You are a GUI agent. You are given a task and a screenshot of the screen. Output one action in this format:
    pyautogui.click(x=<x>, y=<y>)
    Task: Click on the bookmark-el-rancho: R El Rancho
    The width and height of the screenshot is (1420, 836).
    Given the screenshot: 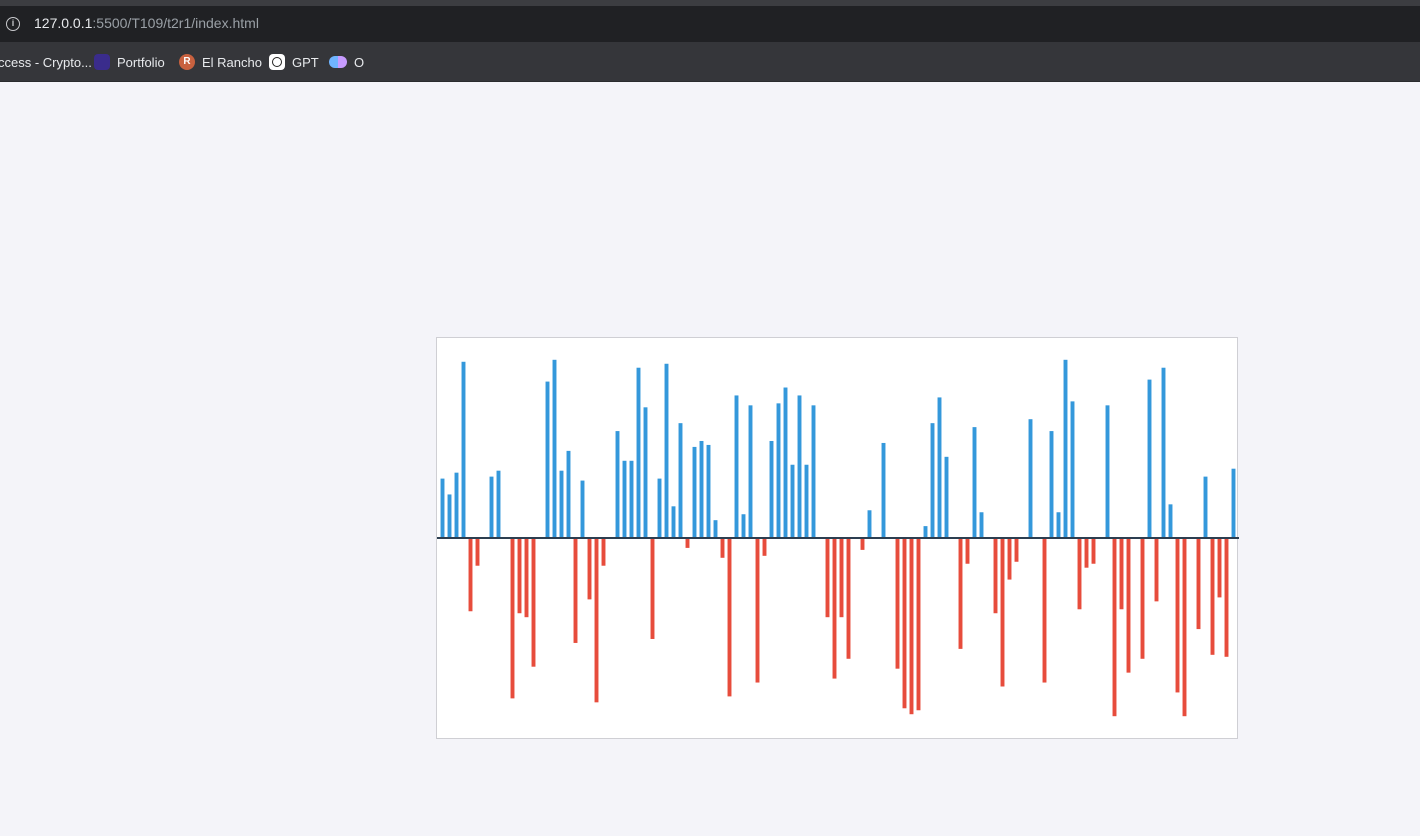 What is the action you would take?
    pyautogui.click(x=220, y=62)
    